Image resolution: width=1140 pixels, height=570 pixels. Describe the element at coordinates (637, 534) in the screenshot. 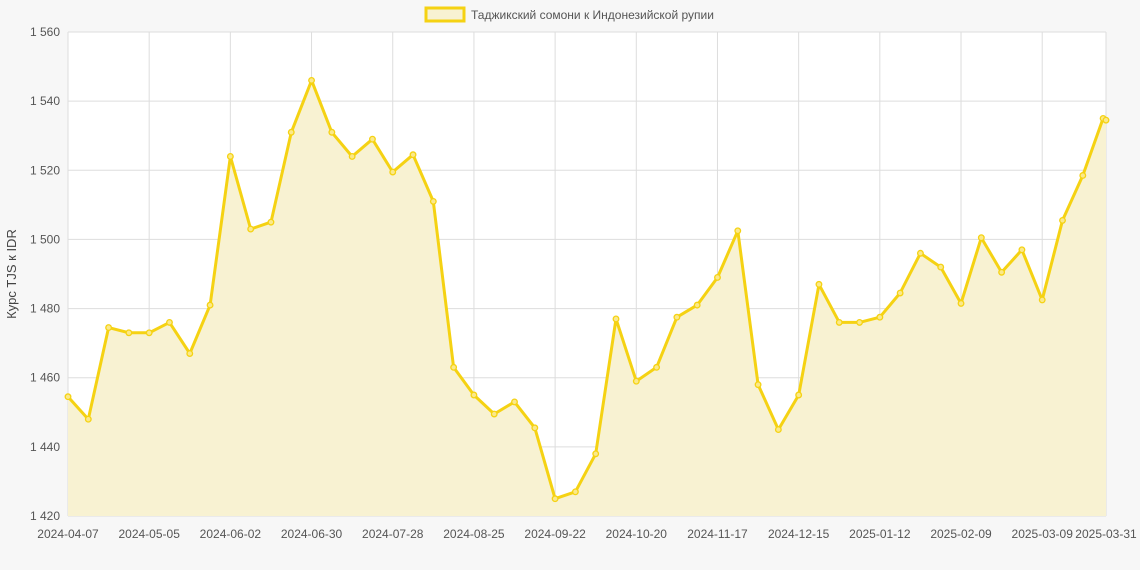

I see `x-tick-label: 2024-10-20` at that location.